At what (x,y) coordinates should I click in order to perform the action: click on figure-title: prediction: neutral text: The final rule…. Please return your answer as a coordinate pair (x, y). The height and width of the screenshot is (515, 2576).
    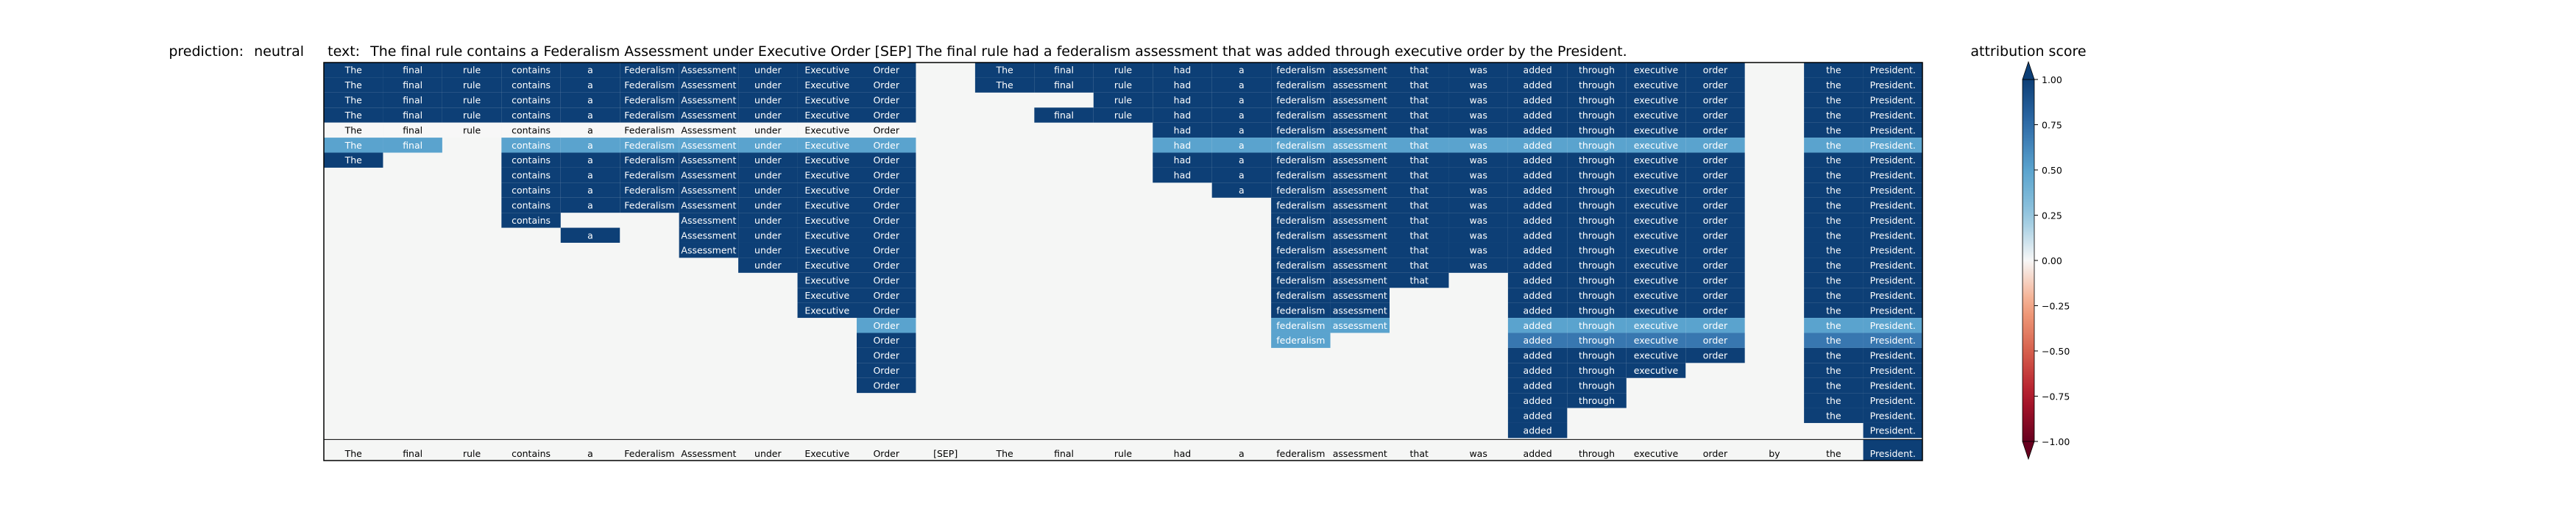
    Looking at the image, I should click on (898, 51).